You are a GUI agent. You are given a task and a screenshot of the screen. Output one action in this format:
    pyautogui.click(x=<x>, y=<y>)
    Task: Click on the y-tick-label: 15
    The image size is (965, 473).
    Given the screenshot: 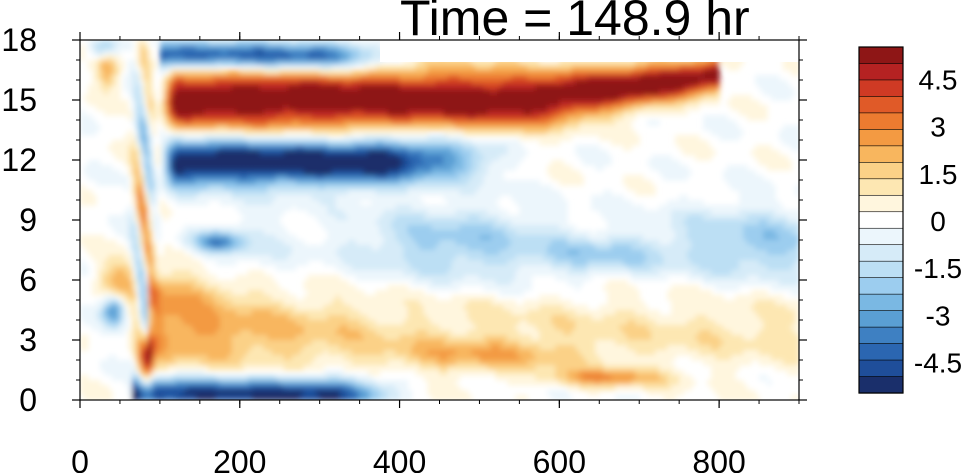 What is the action you would take?
    pyautogui.click(x=19, y=100)
    